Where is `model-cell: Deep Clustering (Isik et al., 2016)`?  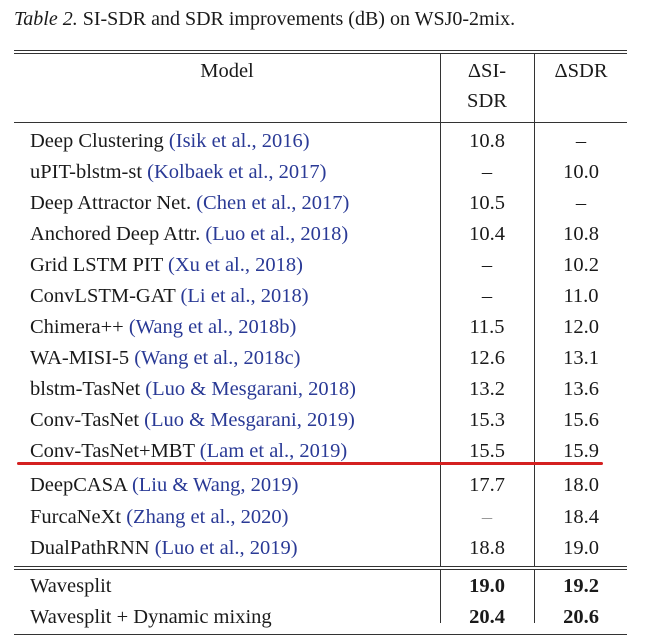 model-cell: Deep Clustering (Isik et al., 2016) is located at coordinates (170, 141).